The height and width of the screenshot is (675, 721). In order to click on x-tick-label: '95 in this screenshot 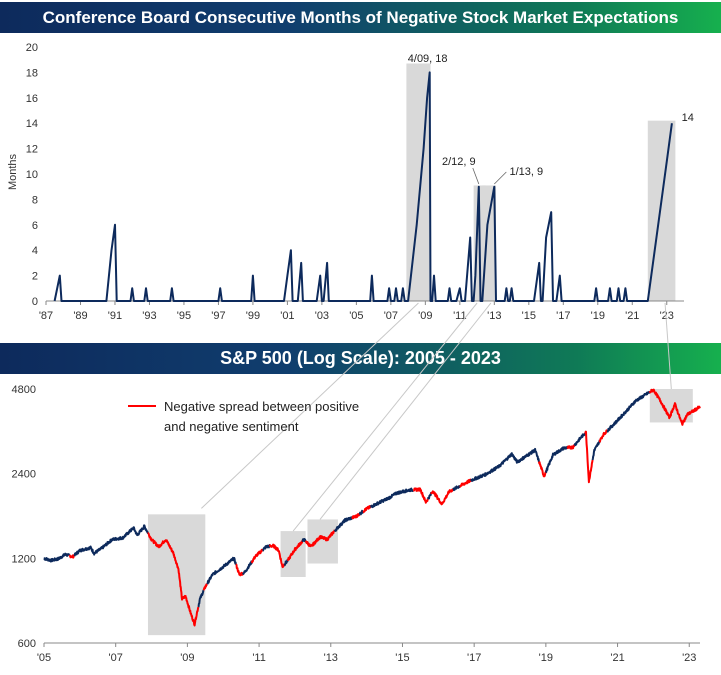, I will do `click(184, 316)`.